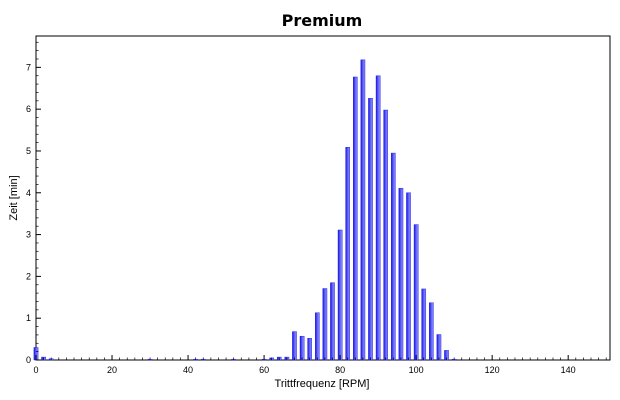 The width and height of the screenshot is (620, 400). I want to click on chart-title: Premium, so click(322, 20).